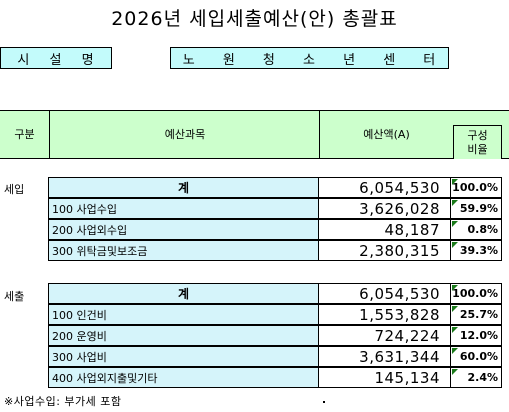 The width and height of the screenshot is (509, 412). I want to click on ratio-cell: 39.3%, so click(476, 250).